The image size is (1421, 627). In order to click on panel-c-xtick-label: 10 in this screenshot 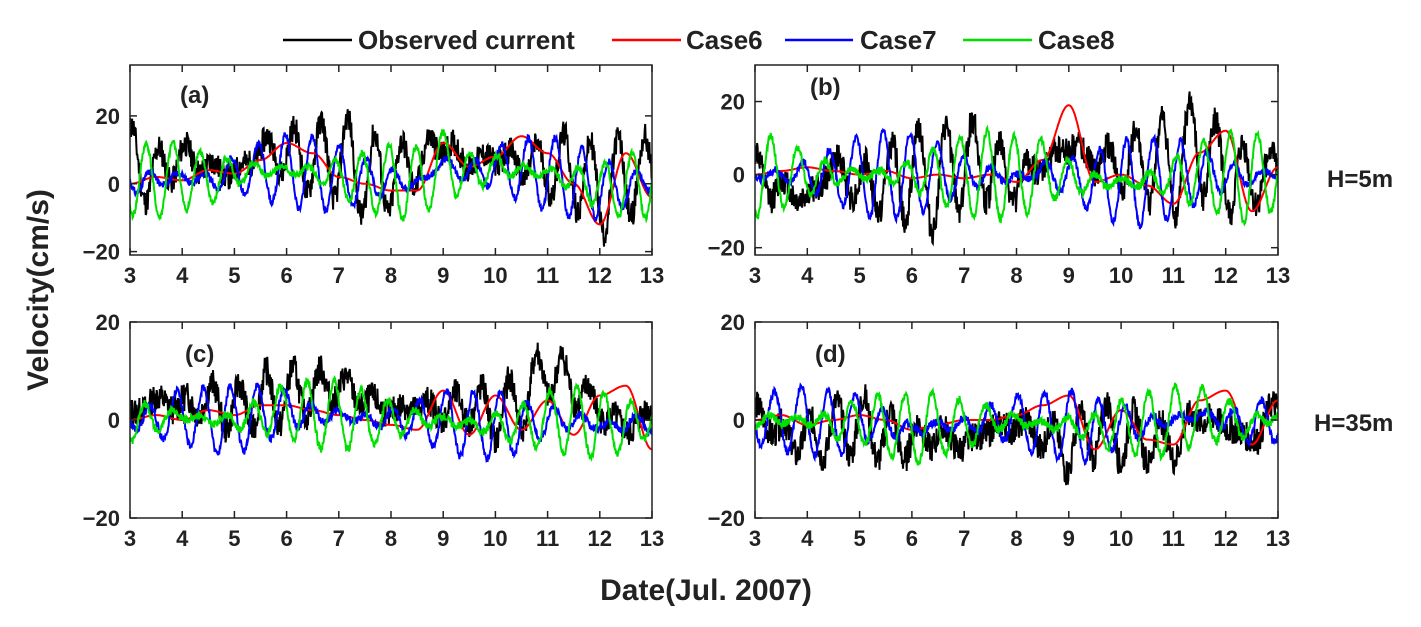, I will do `click(495, 538)`.